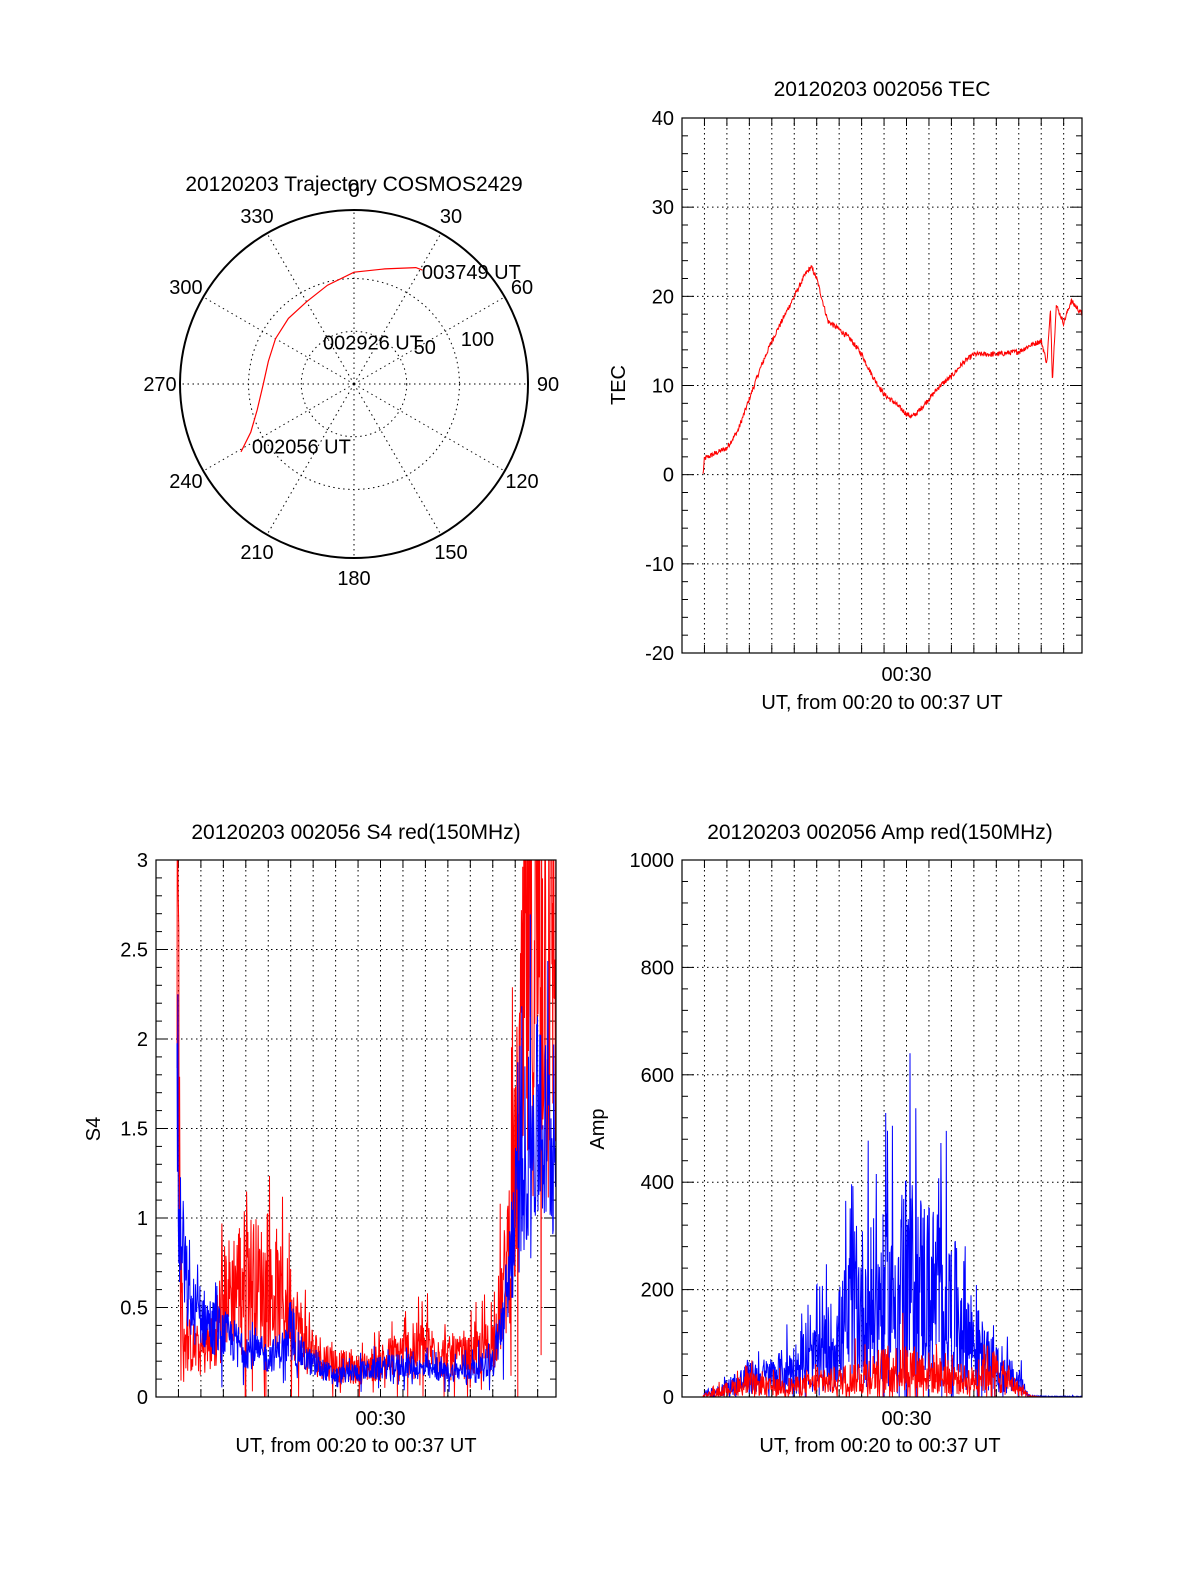 This screenshot has height=1575, width=1200. Describe the element at coordinates (657, 1076) in the screenshot. I see `y-tick-label: 600` at that location.